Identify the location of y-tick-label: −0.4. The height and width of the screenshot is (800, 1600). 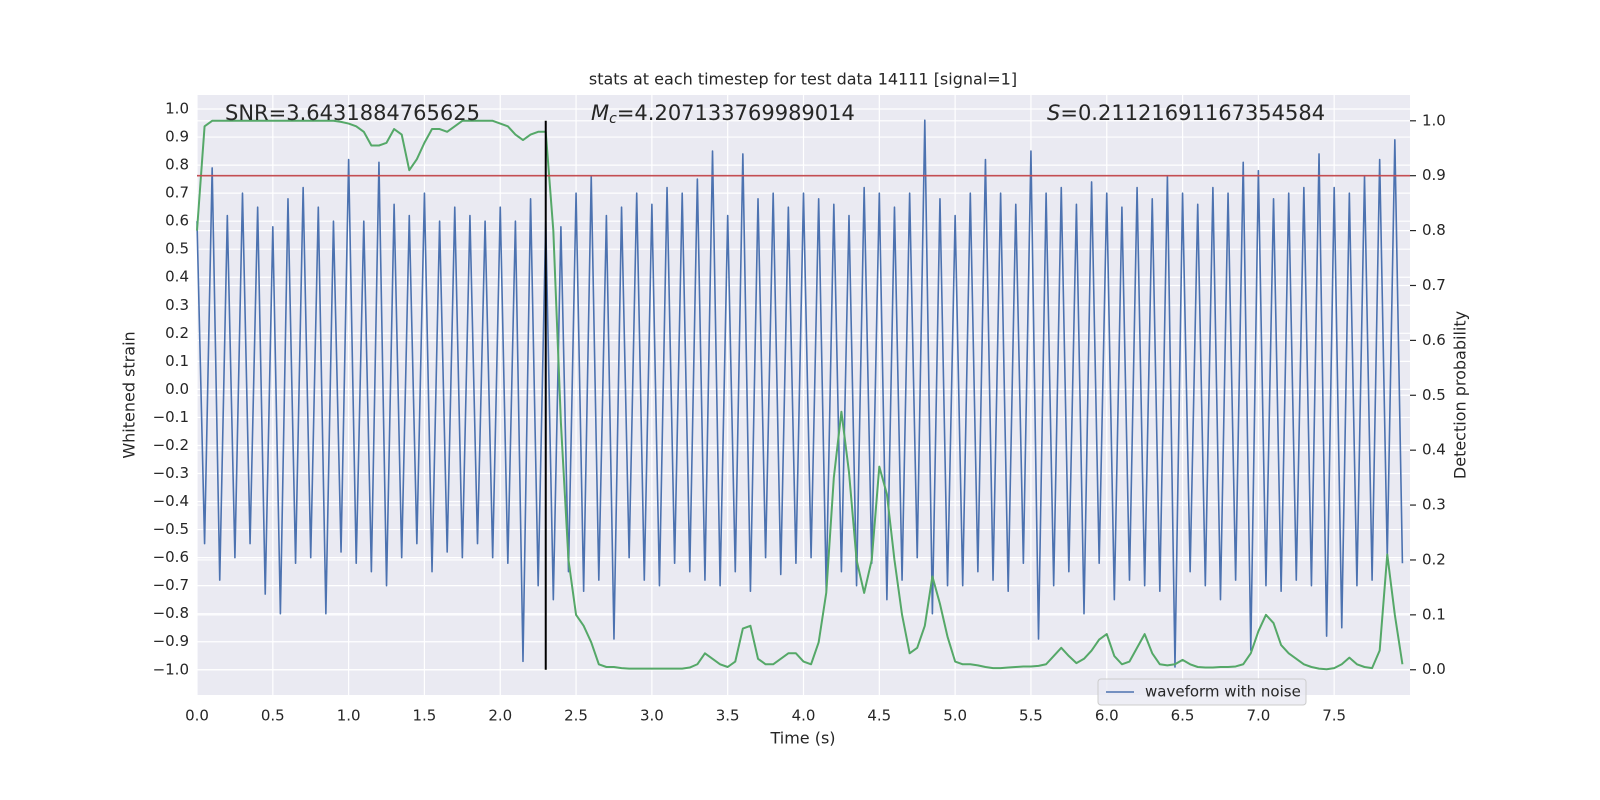
(171, 501).